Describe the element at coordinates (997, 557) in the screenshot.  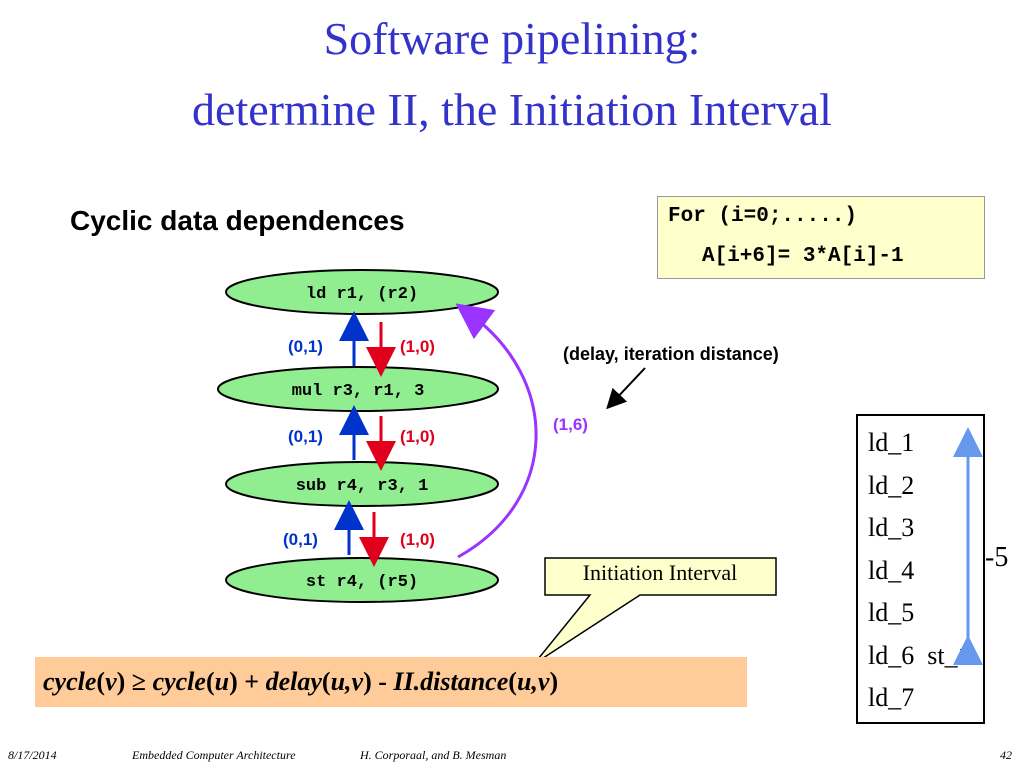
I see `schedule-offset: -5` at that location.